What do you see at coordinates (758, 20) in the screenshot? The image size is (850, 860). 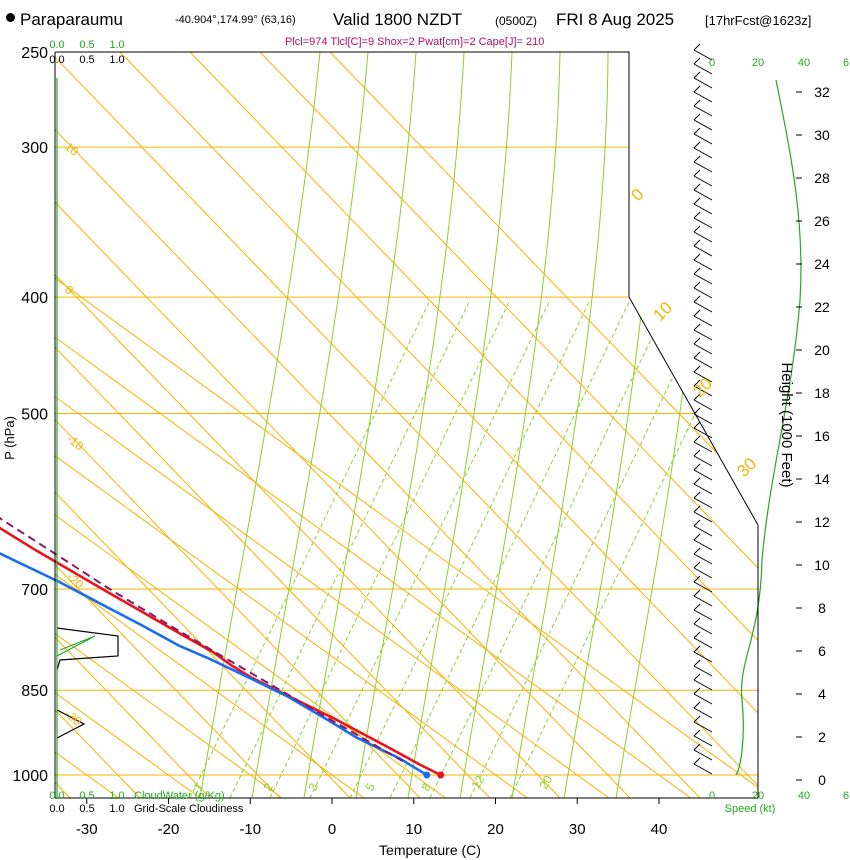 I see `forecast-run: [17hrFcst@1623z]` at bounding box center [758, 20].